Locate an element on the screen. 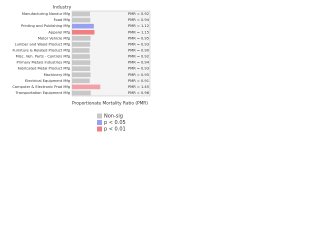  value-label: PMR = 0.96 is located at coordinates (139, 93).